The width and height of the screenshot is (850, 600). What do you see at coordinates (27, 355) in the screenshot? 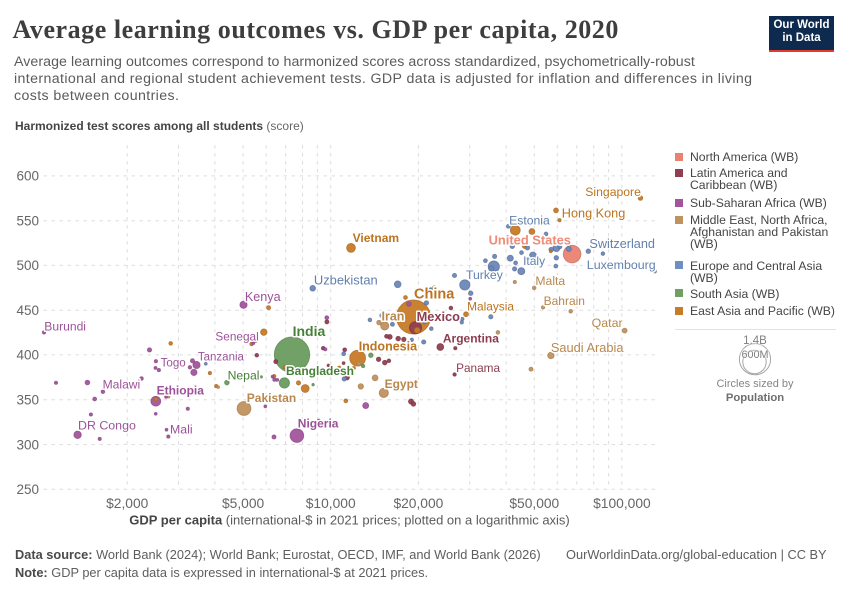
I see `svg-text: 400` at bounding box center [27, 355].